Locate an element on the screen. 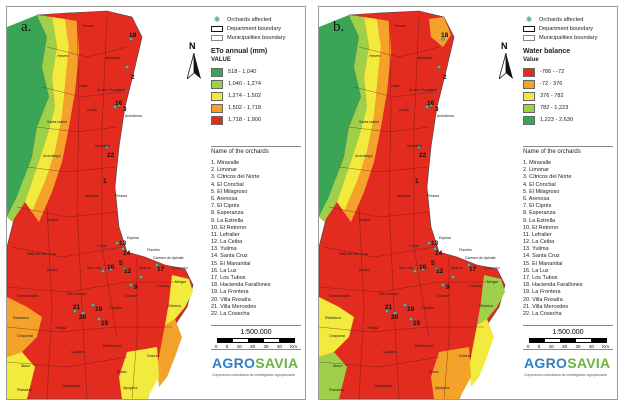  svg-text: Anzoátegui is located at coordinates (52, 156).